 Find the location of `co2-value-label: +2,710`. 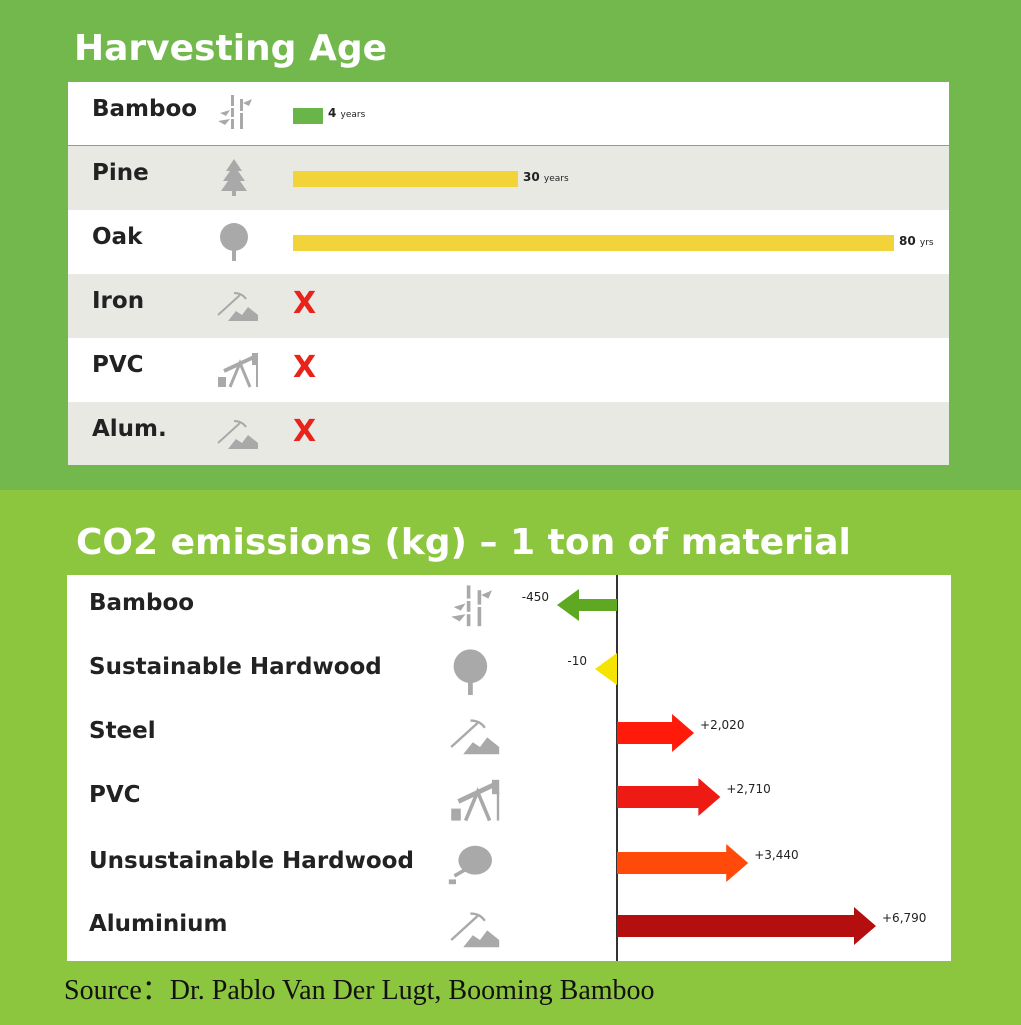

co2-value-label: +2,710 is located at coordinates (748, 789).